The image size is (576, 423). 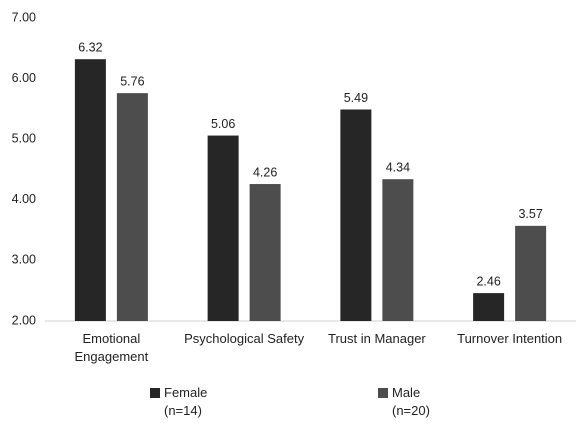 What do you see at coordinates (488, 281) in the screenshot?
I see `data-label: 2.46` at bounding box center [488, 281].